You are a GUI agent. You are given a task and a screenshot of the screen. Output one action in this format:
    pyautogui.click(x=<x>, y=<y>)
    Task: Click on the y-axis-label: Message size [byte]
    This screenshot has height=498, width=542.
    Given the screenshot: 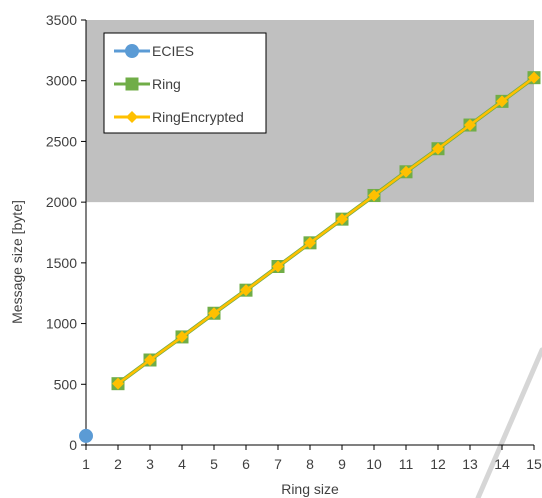 What is the action you would take?
    pyautogui.click(x=17, y=262)
    